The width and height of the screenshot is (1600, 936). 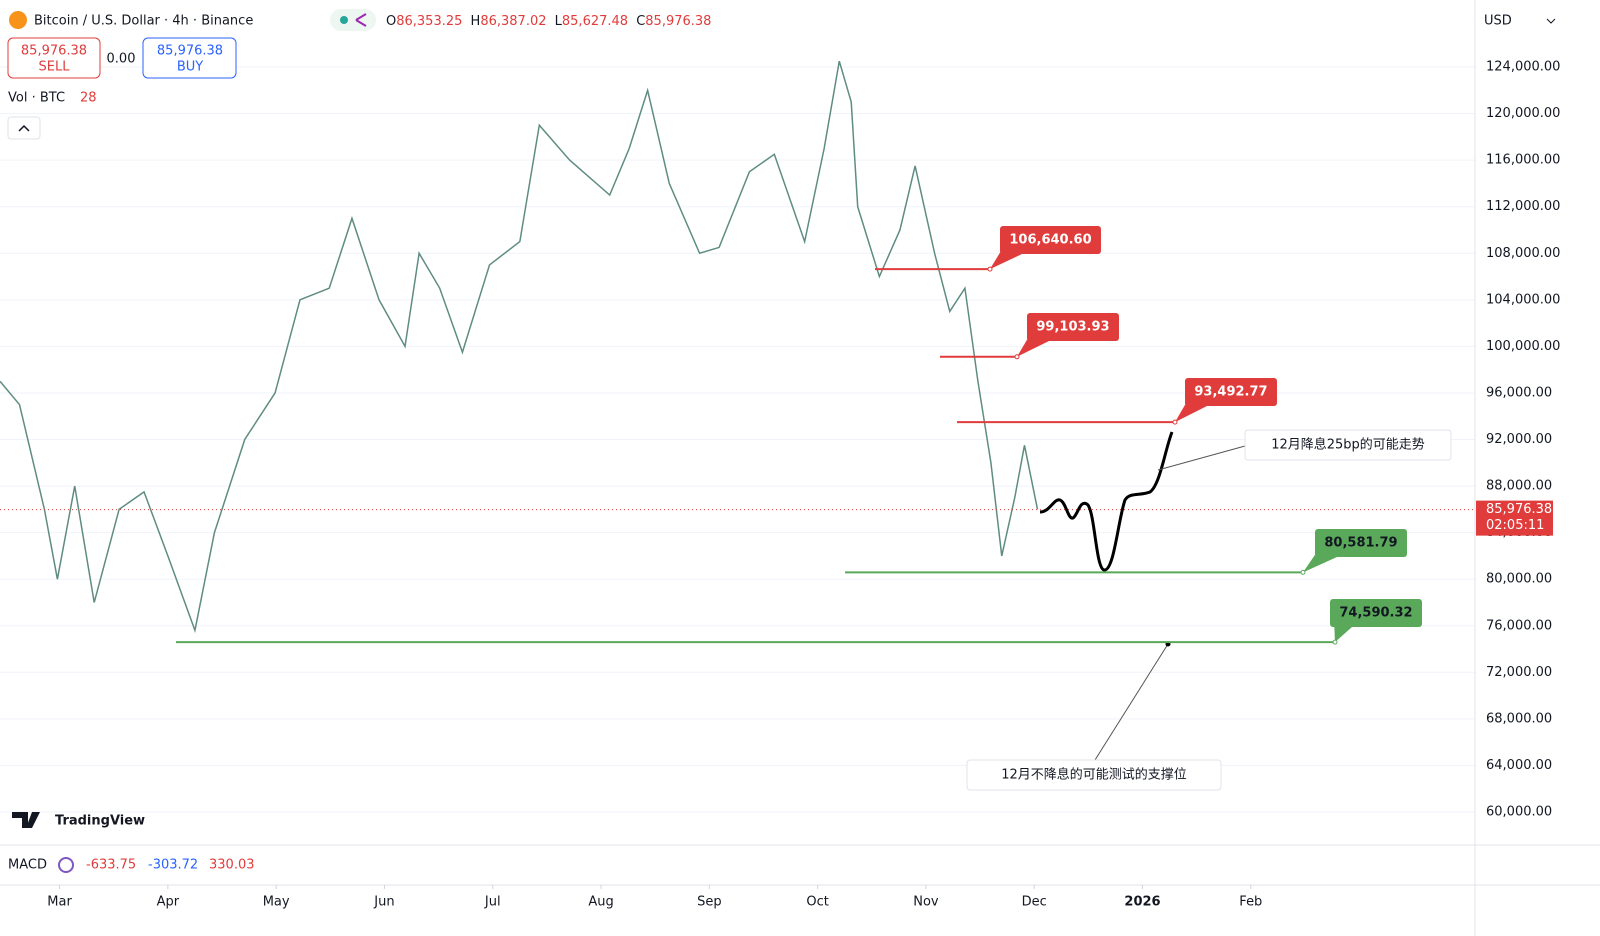 I want to click on volume-value: 28, so click(x=88, y=98).